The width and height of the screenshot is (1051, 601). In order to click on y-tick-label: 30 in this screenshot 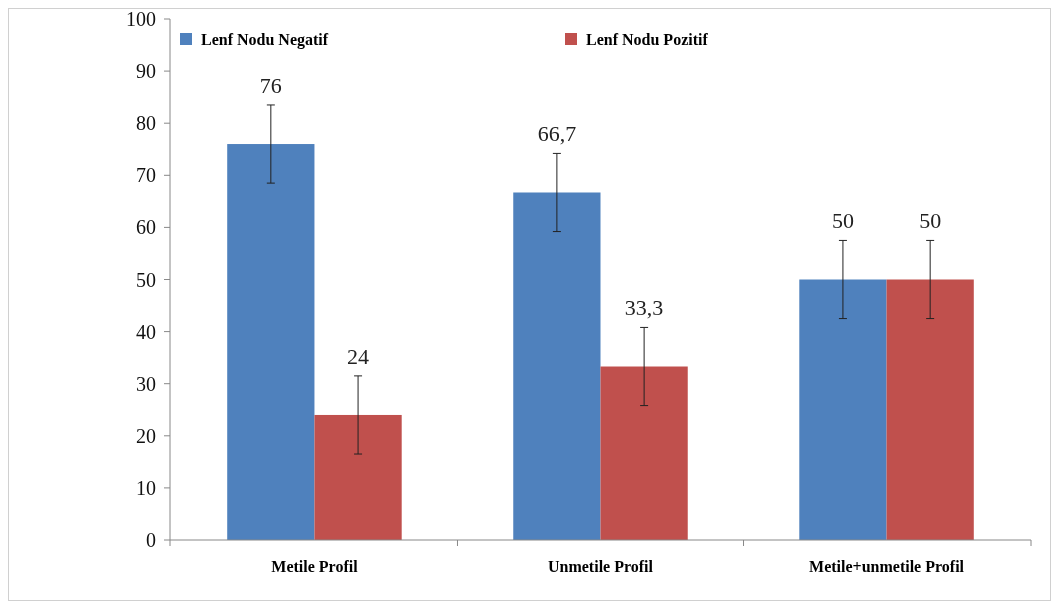, I will do `click(146, 383)`.